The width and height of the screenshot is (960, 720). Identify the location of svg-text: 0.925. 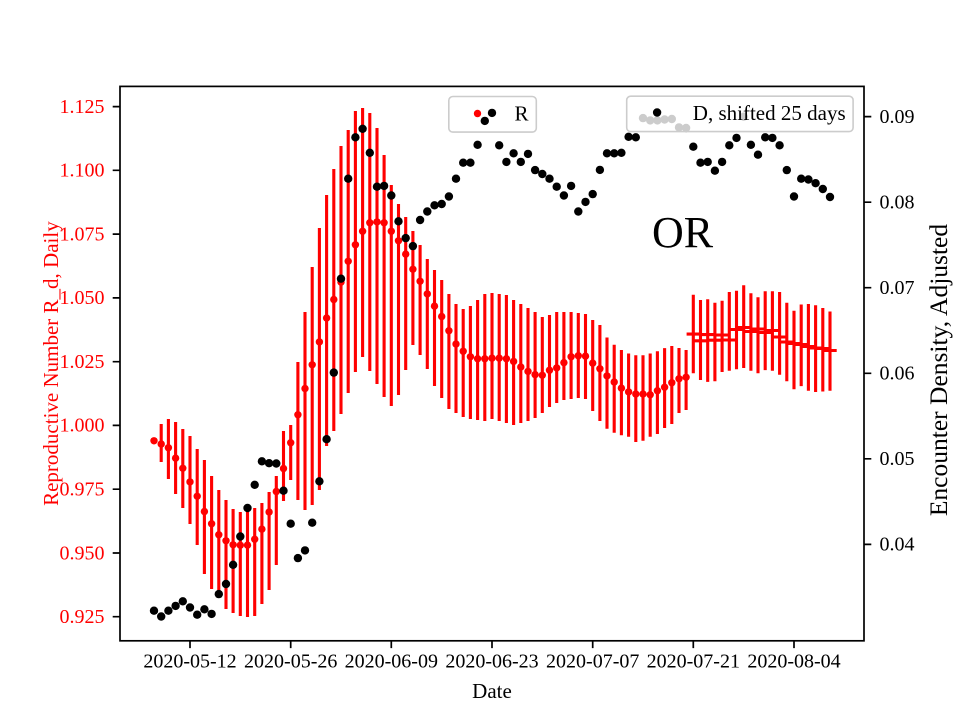
(82, 617).